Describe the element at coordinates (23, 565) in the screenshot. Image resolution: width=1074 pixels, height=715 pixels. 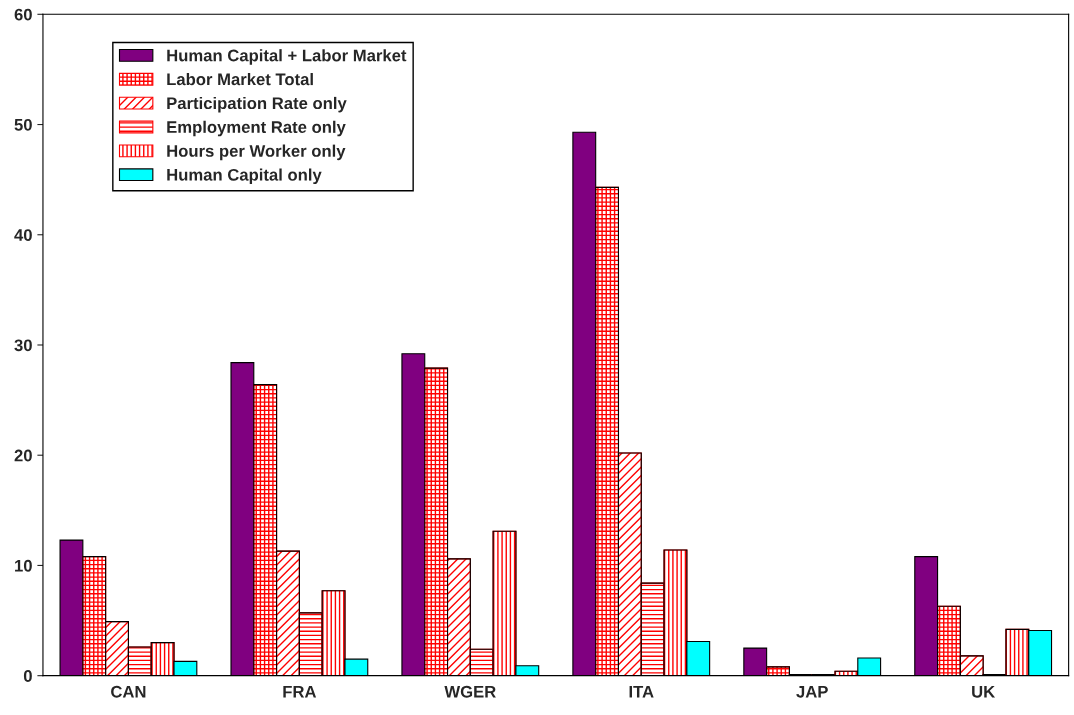
I see `y-tick-label: 10` at that location.